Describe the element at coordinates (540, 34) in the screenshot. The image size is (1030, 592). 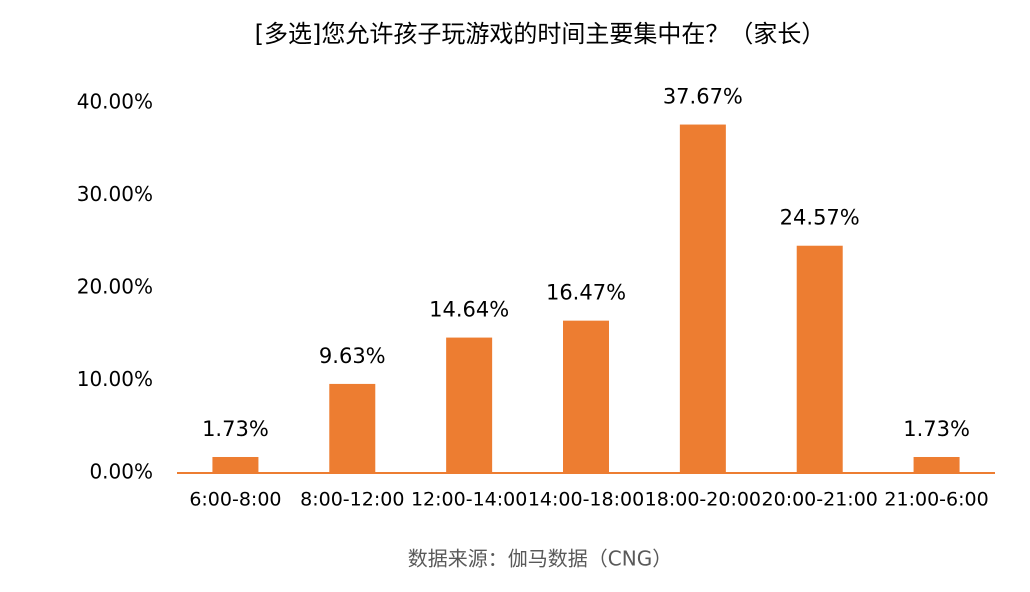
I see `chart-title: [多选]您允许孩子玩游戏的时间主要集中在？（家长）` at that location.